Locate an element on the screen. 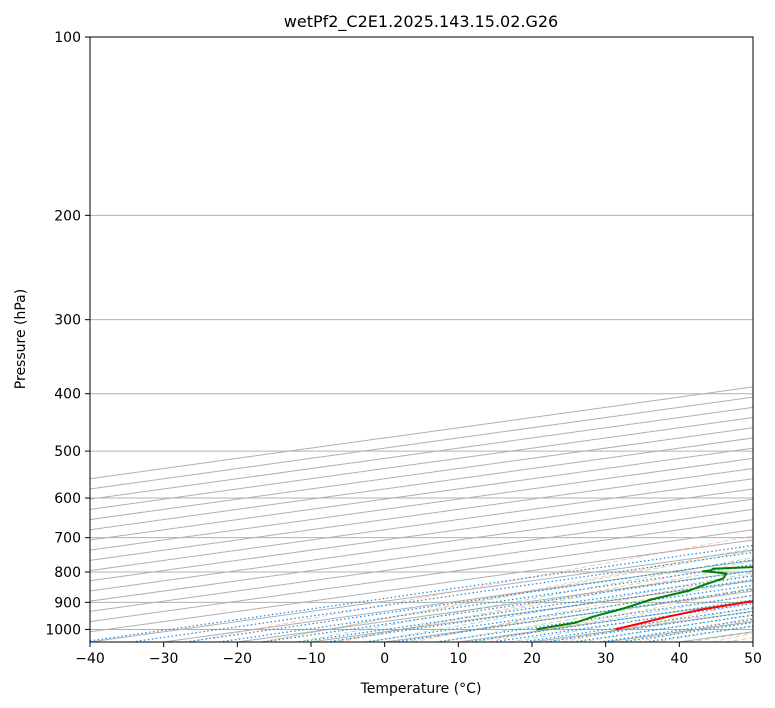 This screenshot has width=775, height=708. x-tick-label: −10 is located at coordinates (311, 659).